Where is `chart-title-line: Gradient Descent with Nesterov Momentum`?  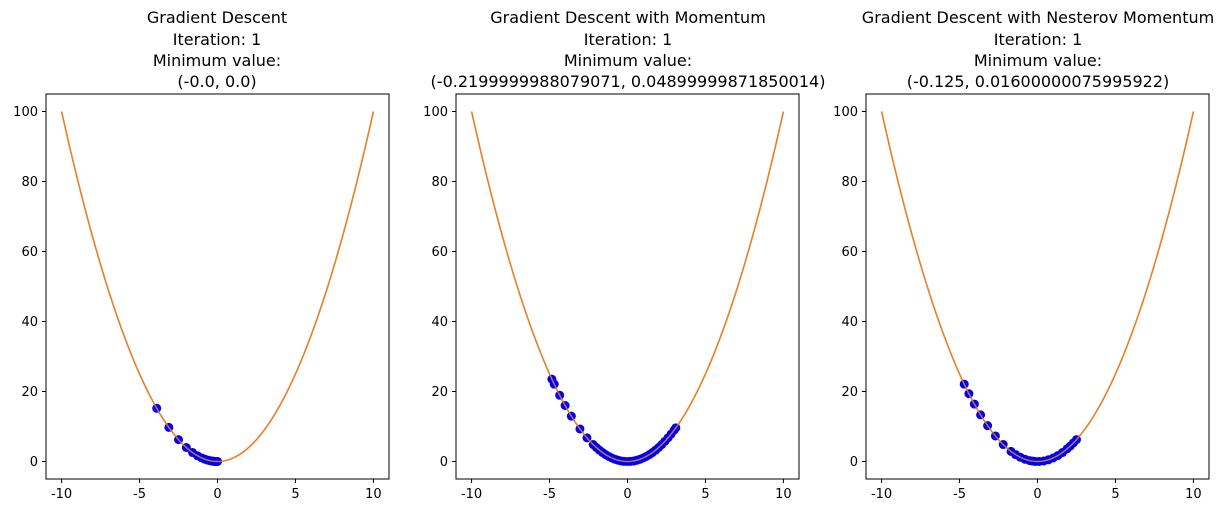
chart-title-line: Gradient Descent with Nesterov Momentum is located at coordinates (1038, 17).